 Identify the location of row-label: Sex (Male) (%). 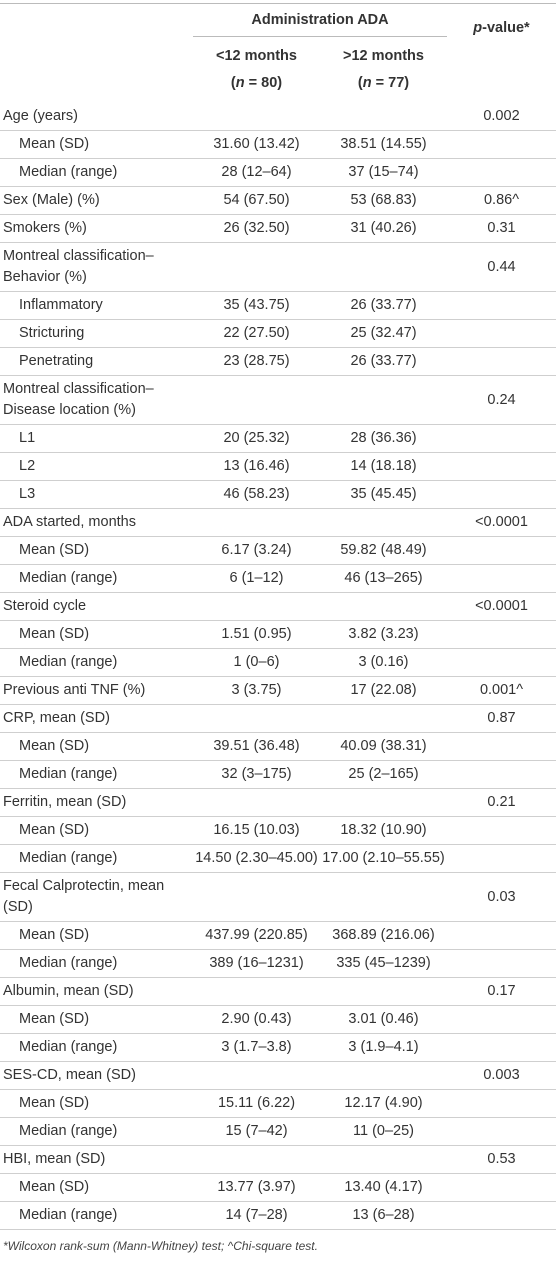
(96, 200).